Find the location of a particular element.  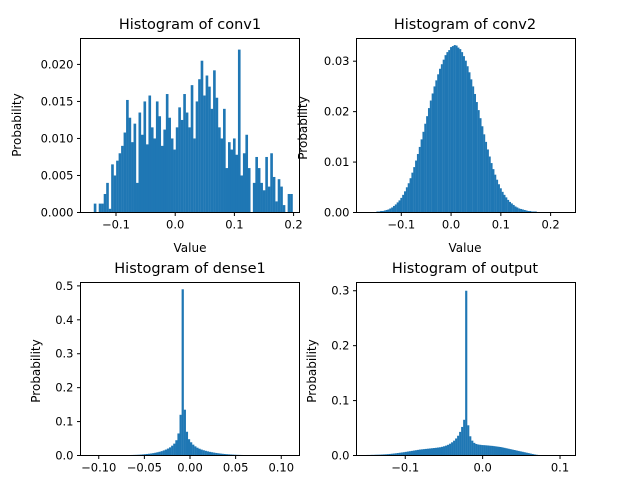

x-tick-label: 0.0 is located at coordinates (175, 225).